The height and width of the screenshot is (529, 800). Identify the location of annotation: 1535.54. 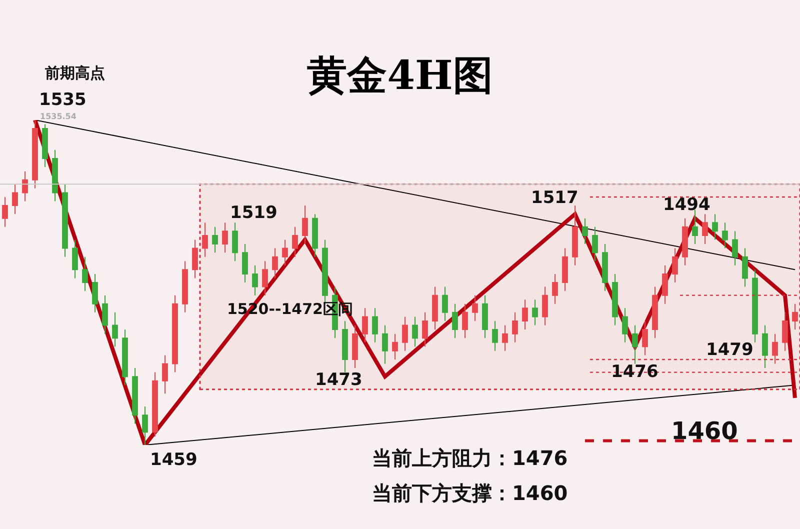
(58, 116).